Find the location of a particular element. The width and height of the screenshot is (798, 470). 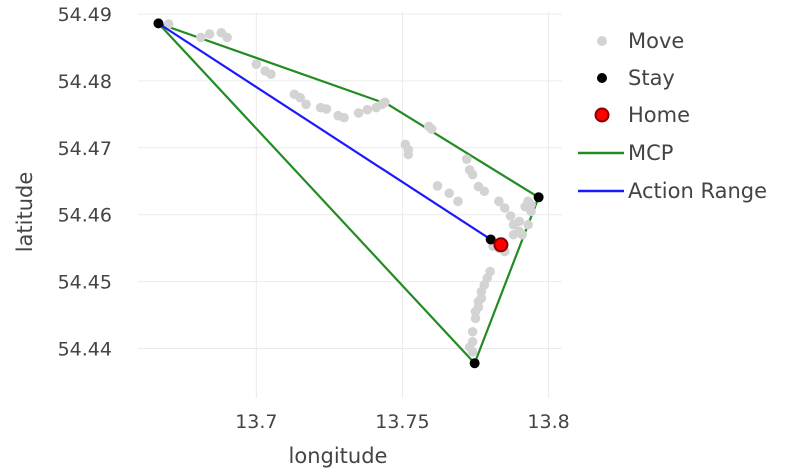

legend-item-stay: Stay is located at coordinates (636, 78).